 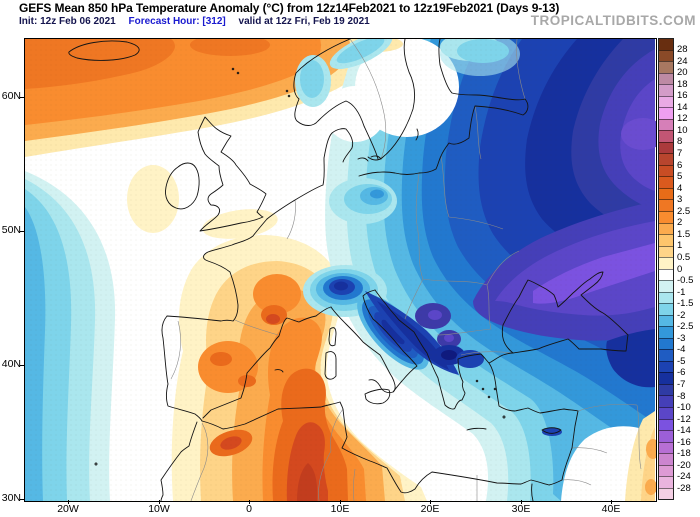 What do you see at coordinates (11, 364) in the screenshot?
I see `y-axis-label: 40N` at bounding box center [11, 364].